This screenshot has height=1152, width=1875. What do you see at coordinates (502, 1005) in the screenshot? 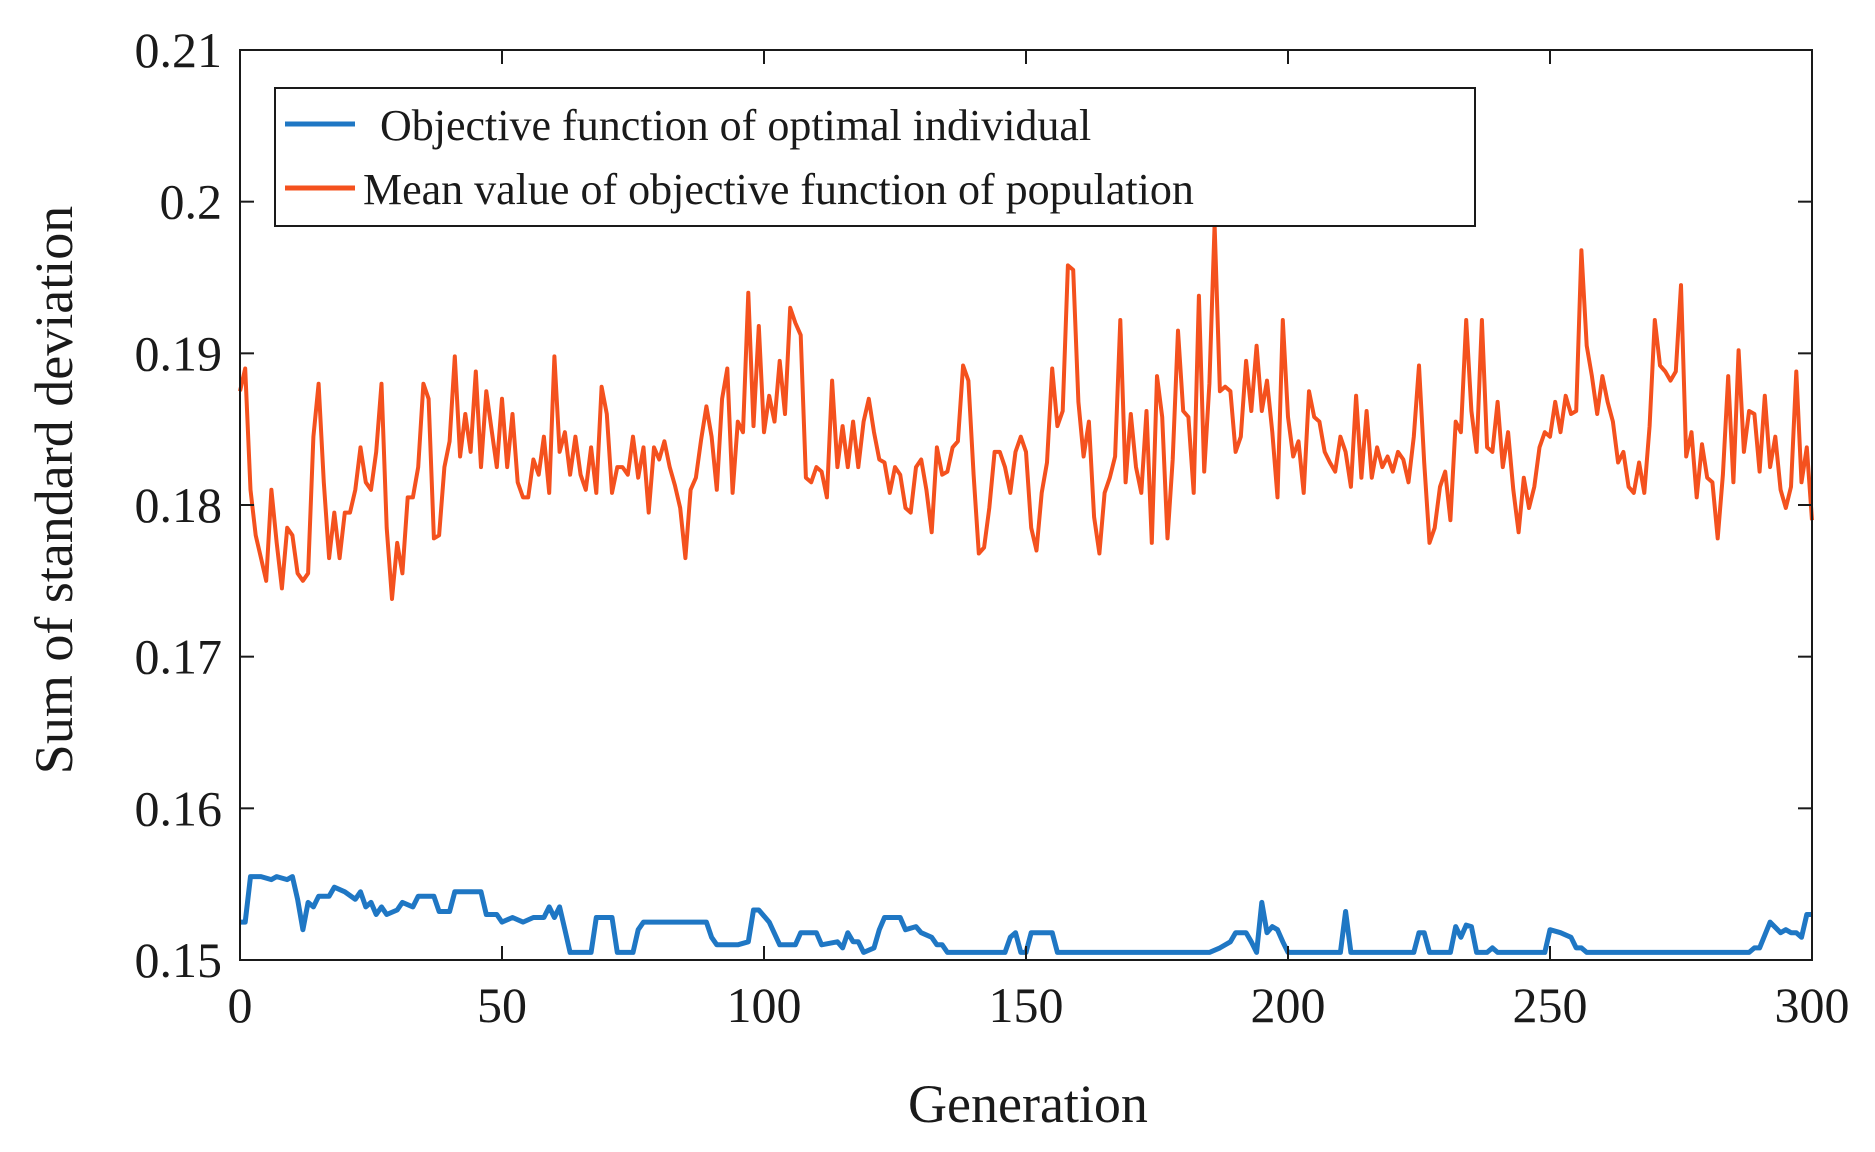
I see `x-tick-label: 50` at bounding box center [502, 1005].